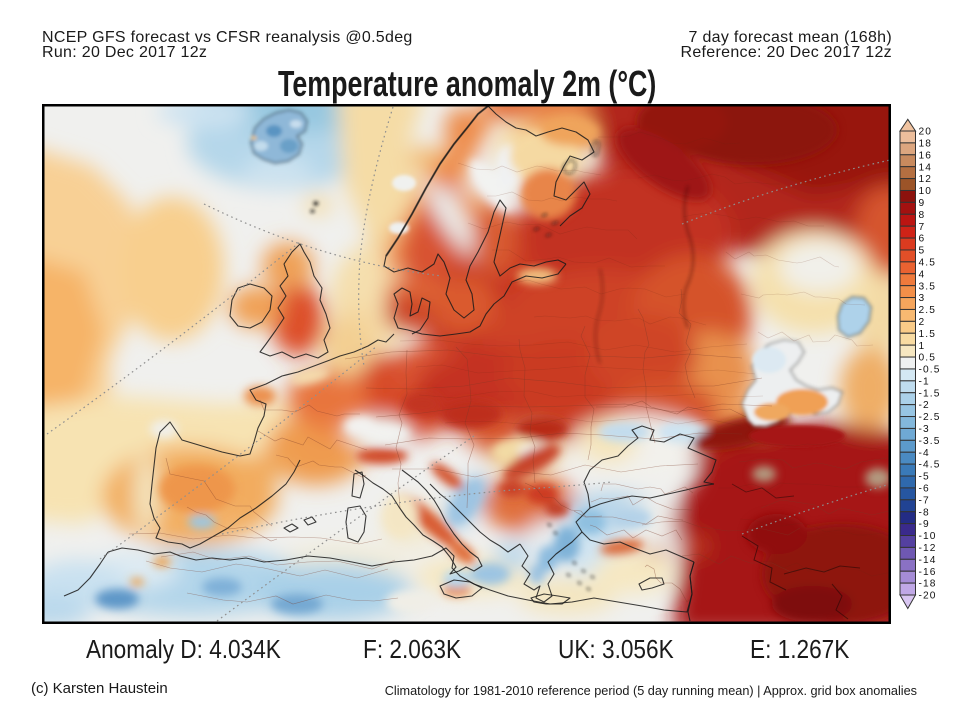 This screenshot has width=960, height=720. I want to click on svg-text: 16, so click(926, 155).